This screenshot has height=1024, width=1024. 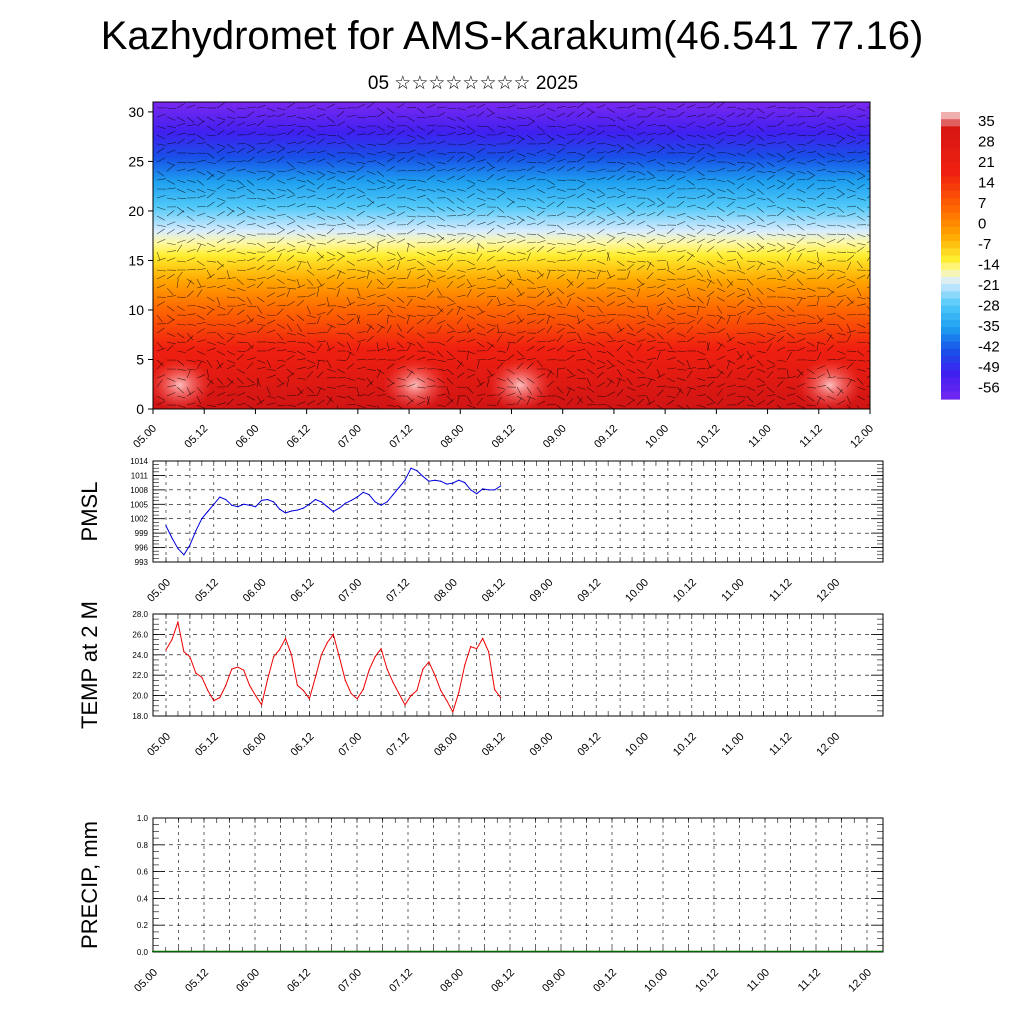 What do you see at coordinates (986, 121) in the screenshot?
I see `colorbar-label: 35` at bounding box center [986, 121].